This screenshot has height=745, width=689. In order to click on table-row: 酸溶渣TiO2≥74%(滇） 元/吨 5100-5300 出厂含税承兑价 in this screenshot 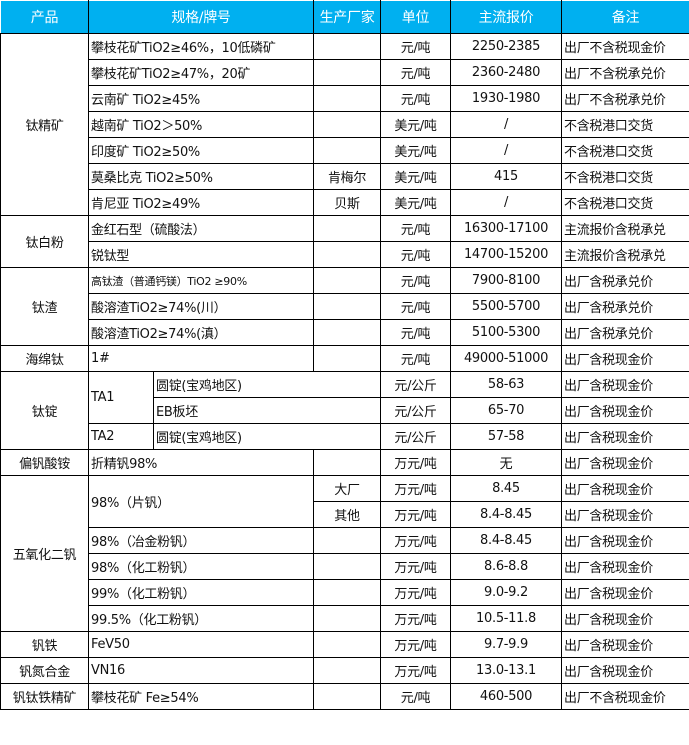, I will do `click(345, 332)`.